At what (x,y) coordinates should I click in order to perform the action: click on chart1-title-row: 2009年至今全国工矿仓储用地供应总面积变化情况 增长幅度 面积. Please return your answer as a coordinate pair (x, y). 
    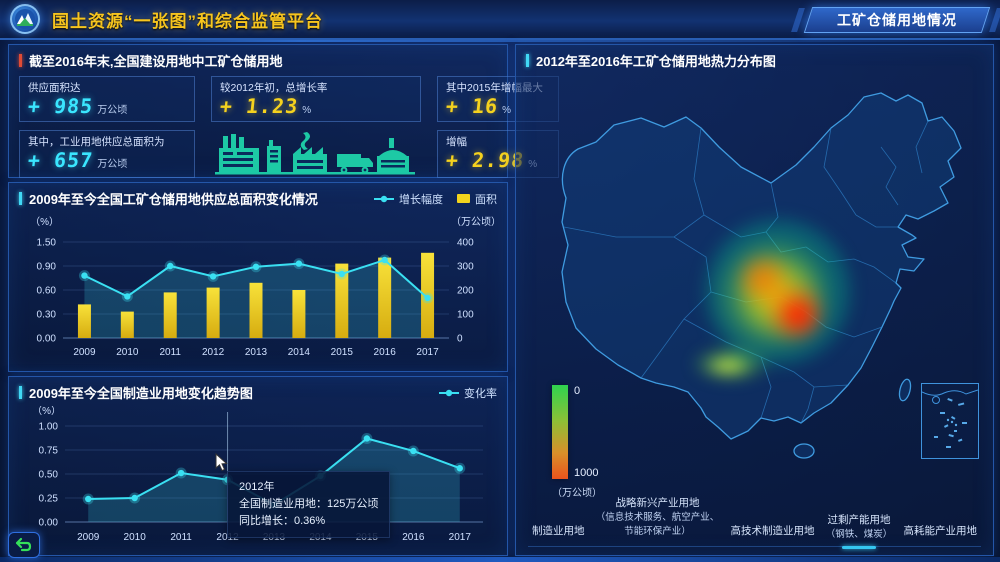
    Looking at the image, I should click on (258, 197).